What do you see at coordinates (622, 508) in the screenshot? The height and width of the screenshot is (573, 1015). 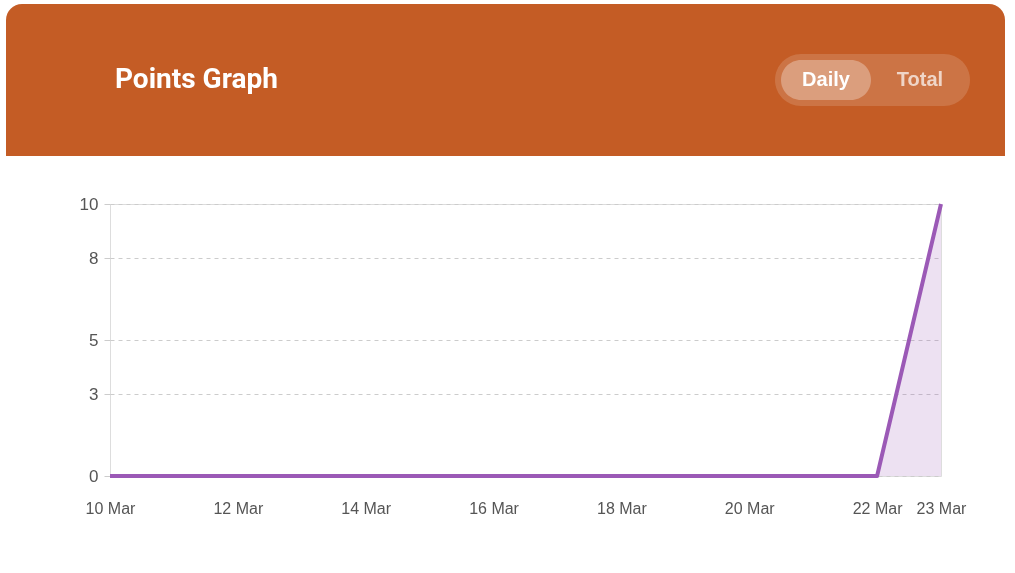 I see `x-tick-label: 18 Mar` at bounding box center [622, 508].